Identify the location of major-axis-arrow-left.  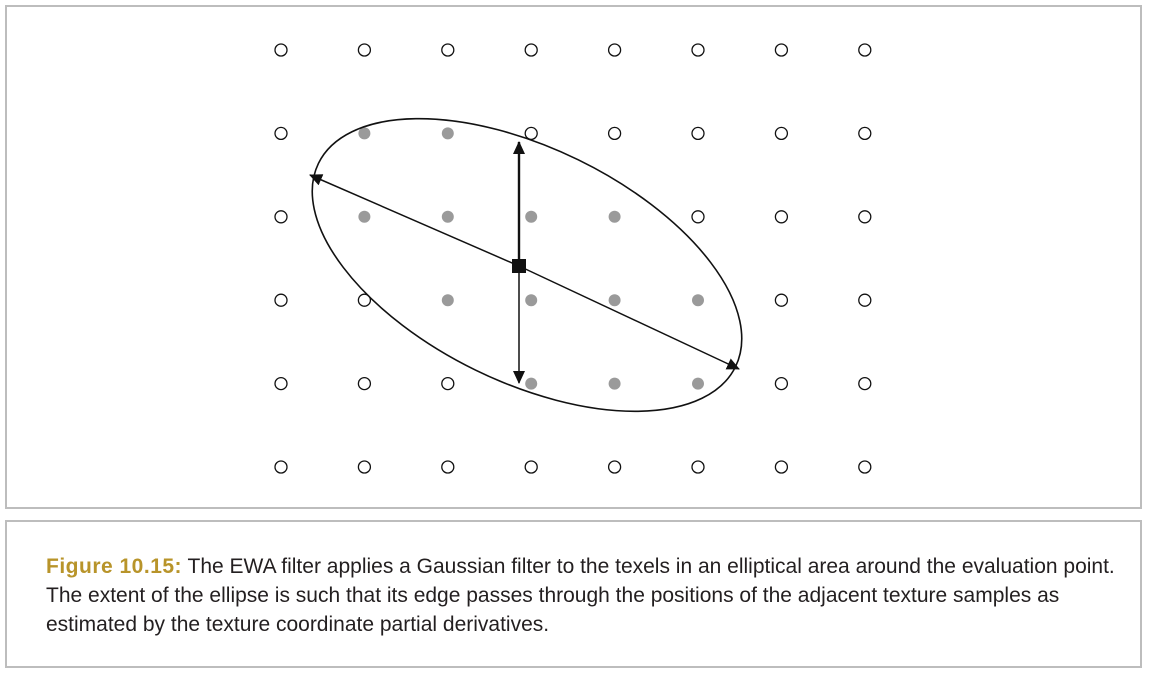
(414, 220).